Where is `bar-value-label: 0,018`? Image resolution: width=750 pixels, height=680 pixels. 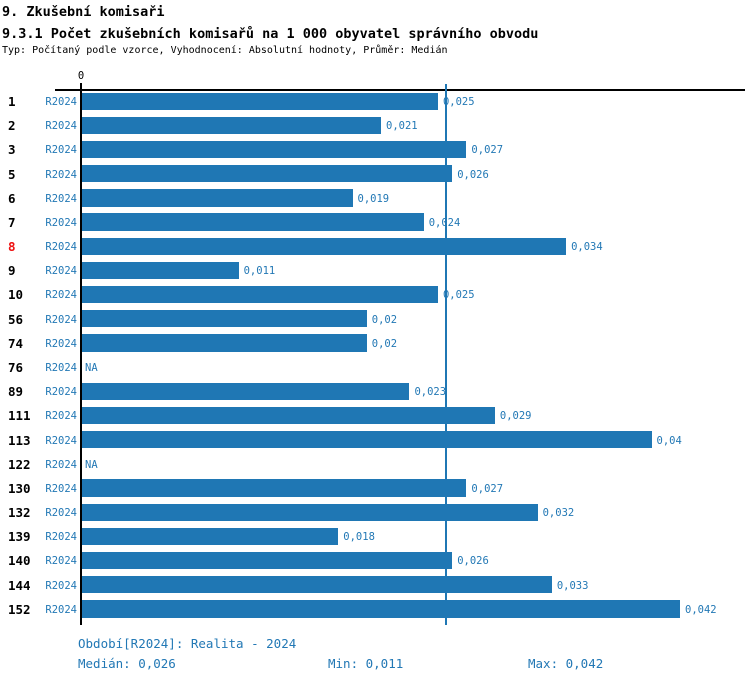 bar-value-label: 0,018 is located at coordinates (359, 537).